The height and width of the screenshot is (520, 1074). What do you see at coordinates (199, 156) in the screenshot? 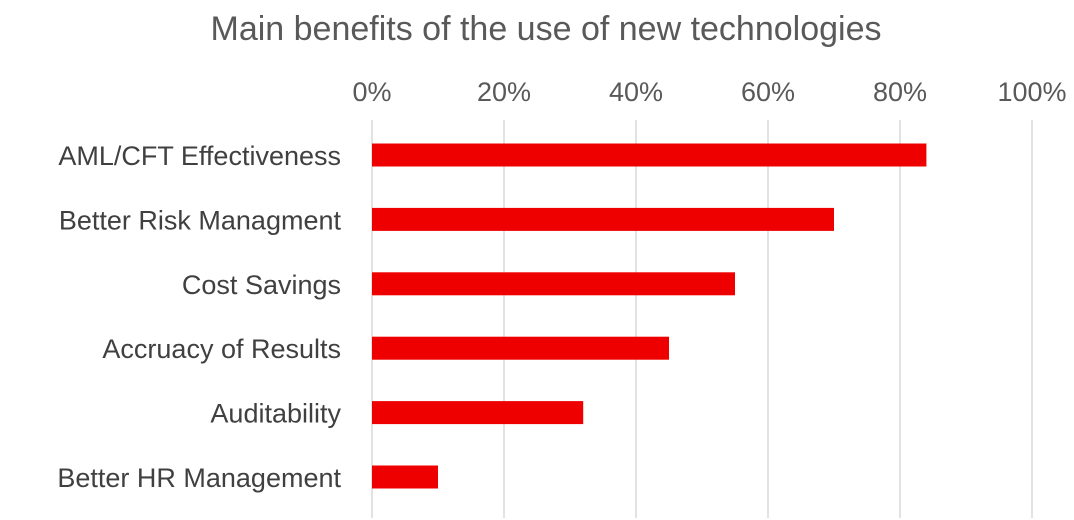
I see `category-label: AML/CFT Effectiveness` at bounding box center [199, 156].